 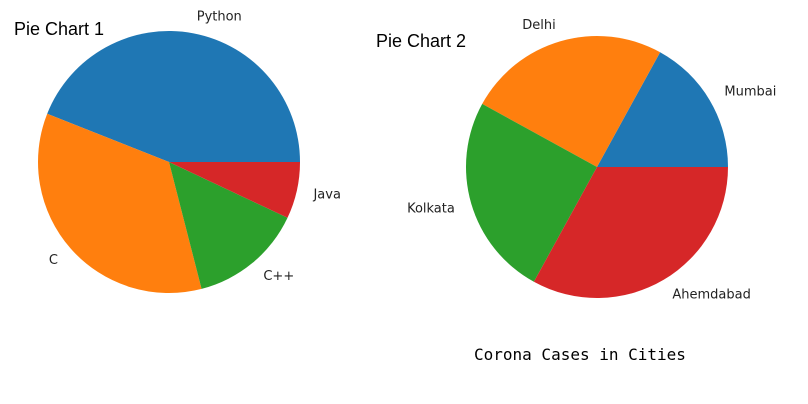 I want to click on pie-1-slice-python, so click(x=174, y=97).